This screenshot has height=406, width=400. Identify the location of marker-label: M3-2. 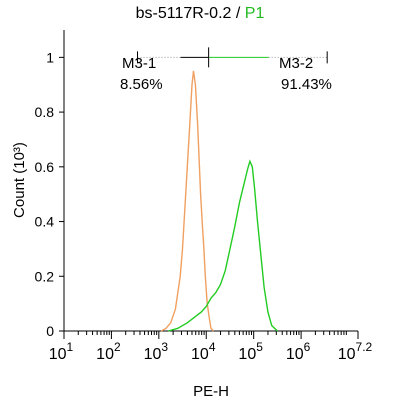
(296, 63).